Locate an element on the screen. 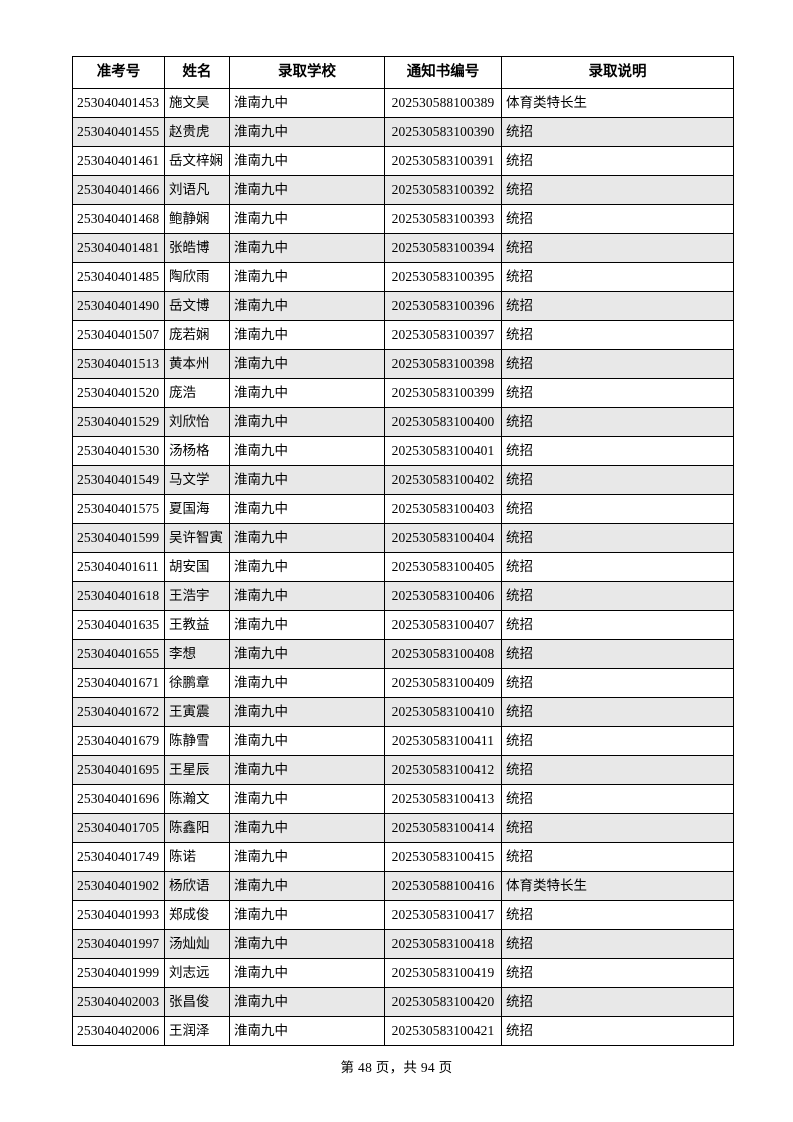 The height and width of the screenshot is (1122, 793). cell-name: 陶欣雨 is located at coordinates (197, 277).